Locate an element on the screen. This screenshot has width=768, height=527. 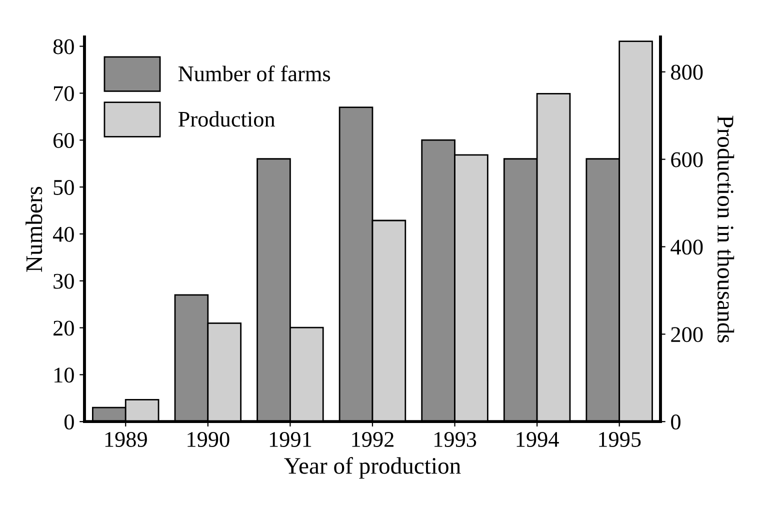
y2-tick-label: 0 is located at coordinates (675, 422).